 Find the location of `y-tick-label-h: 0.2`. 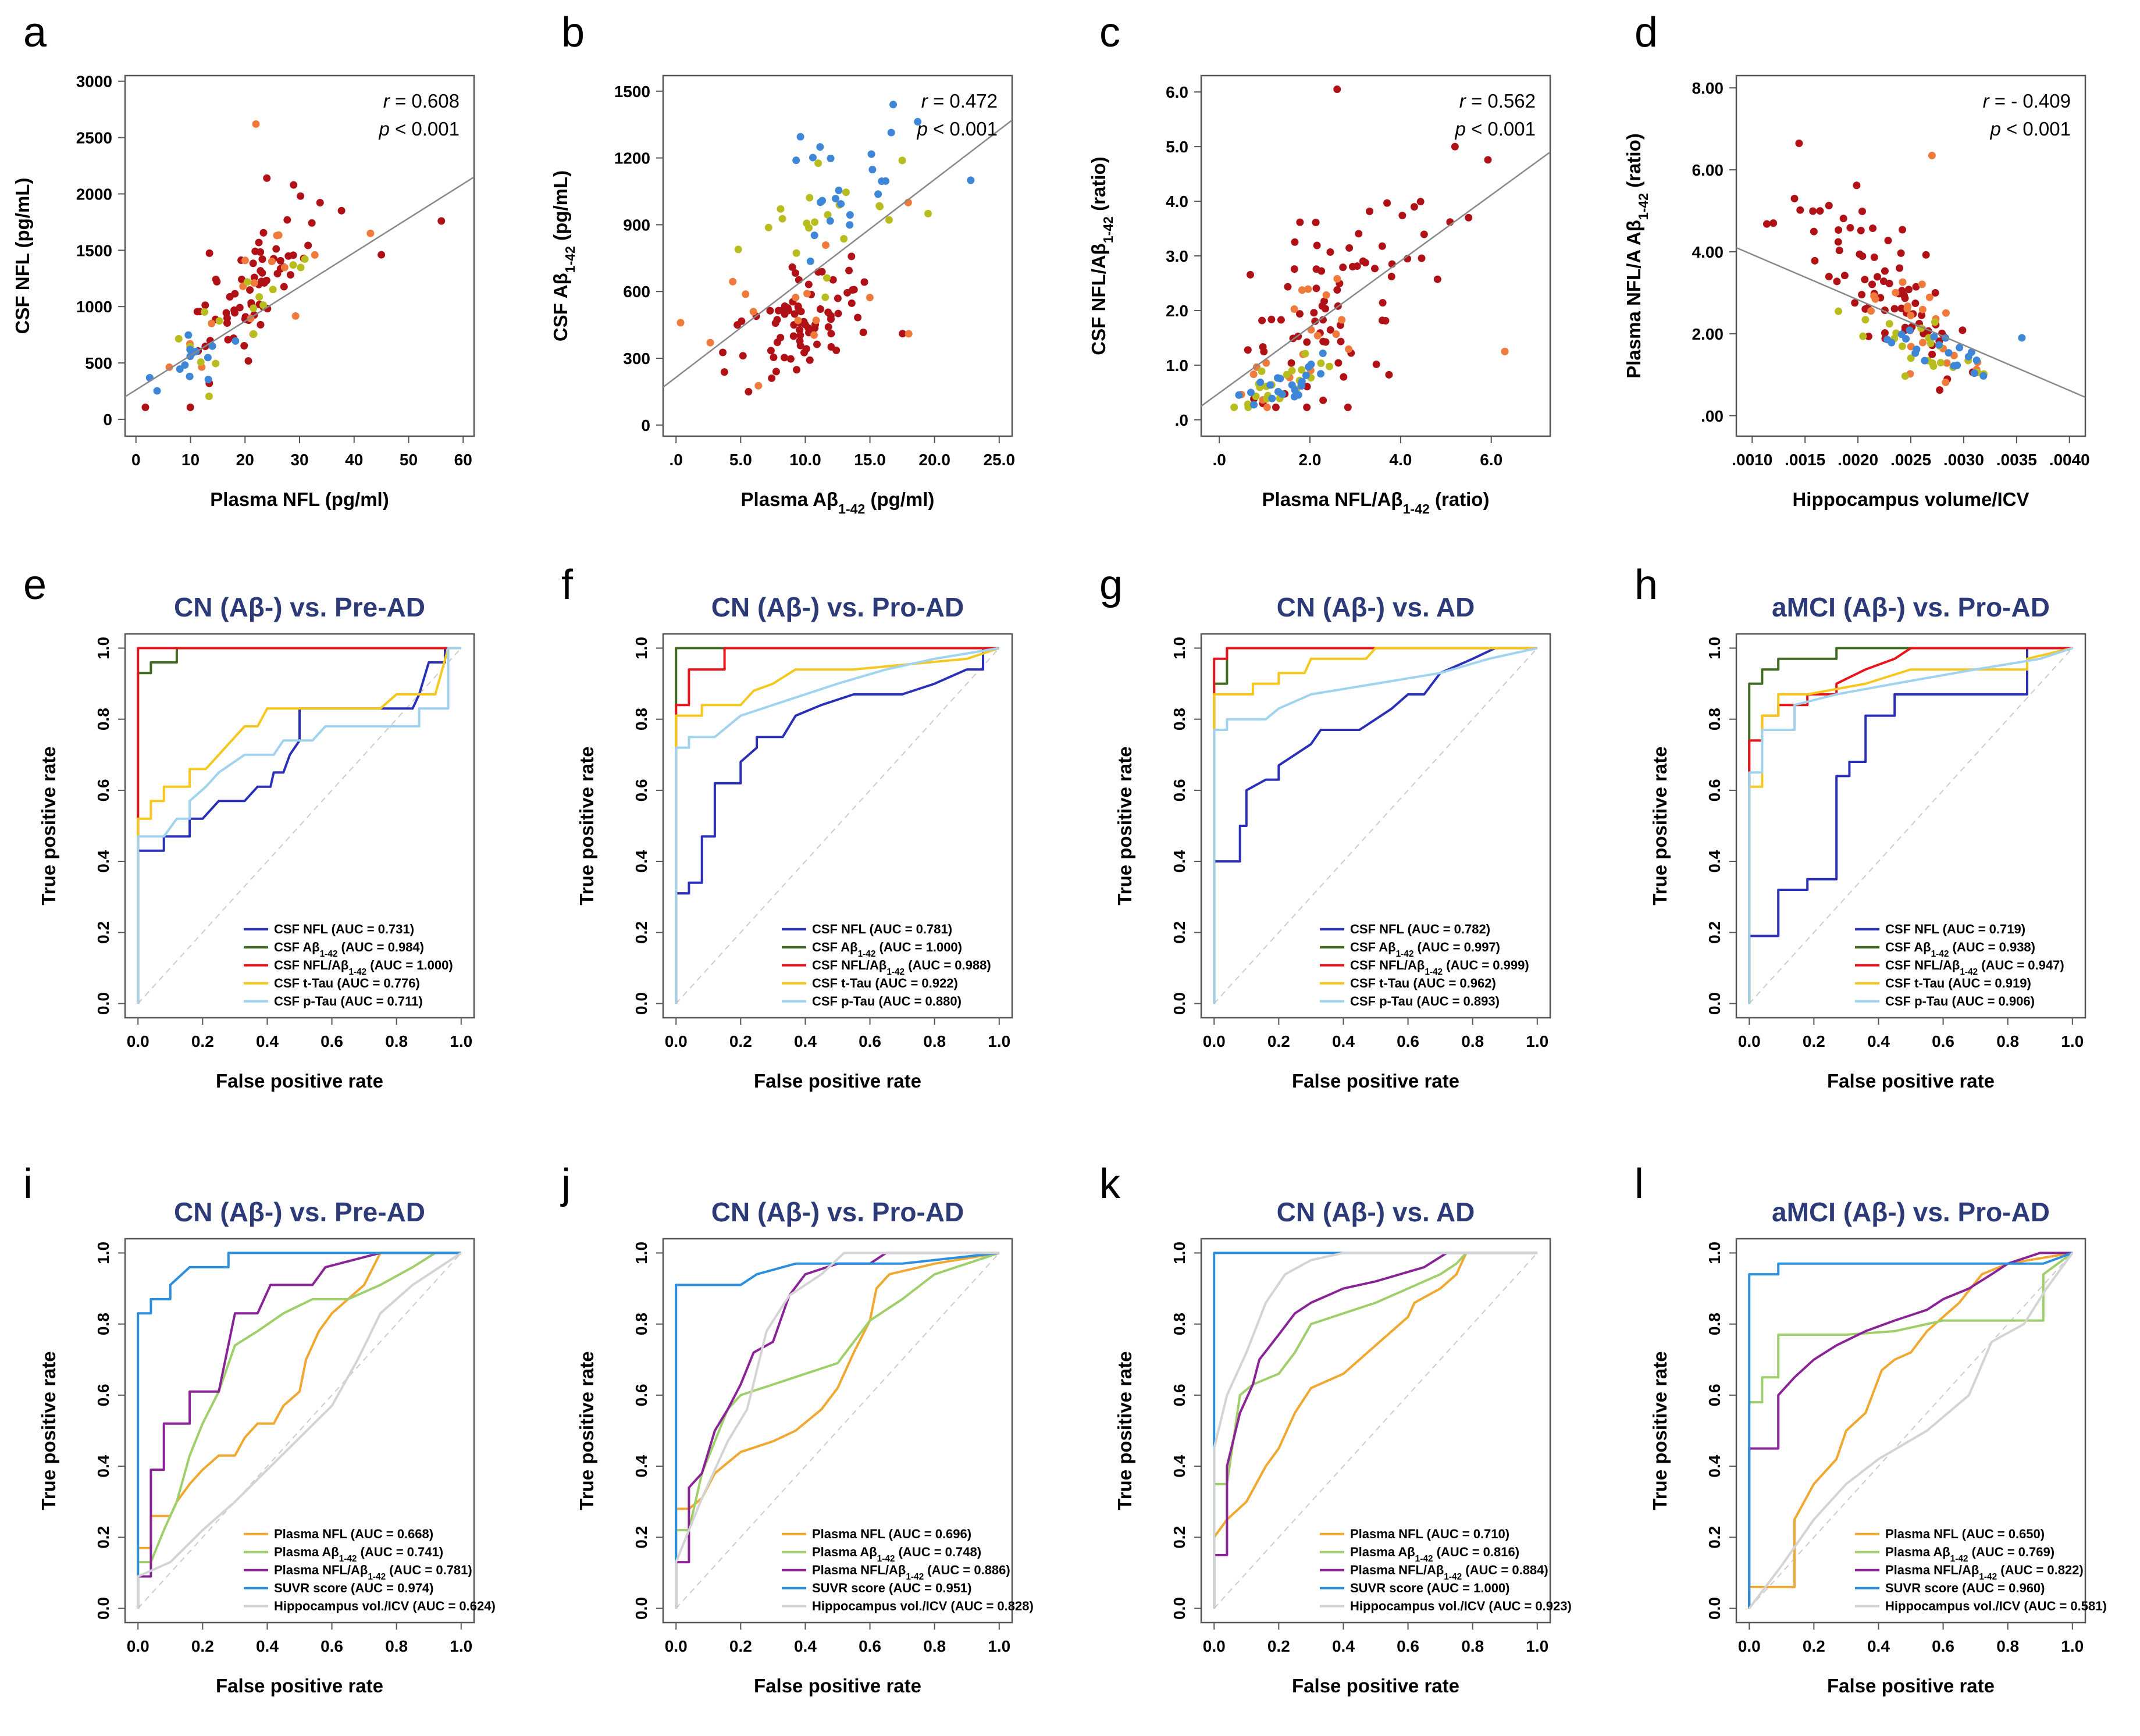

y-tick-label-h: 0.2 is located at coordinates (1714, 932).